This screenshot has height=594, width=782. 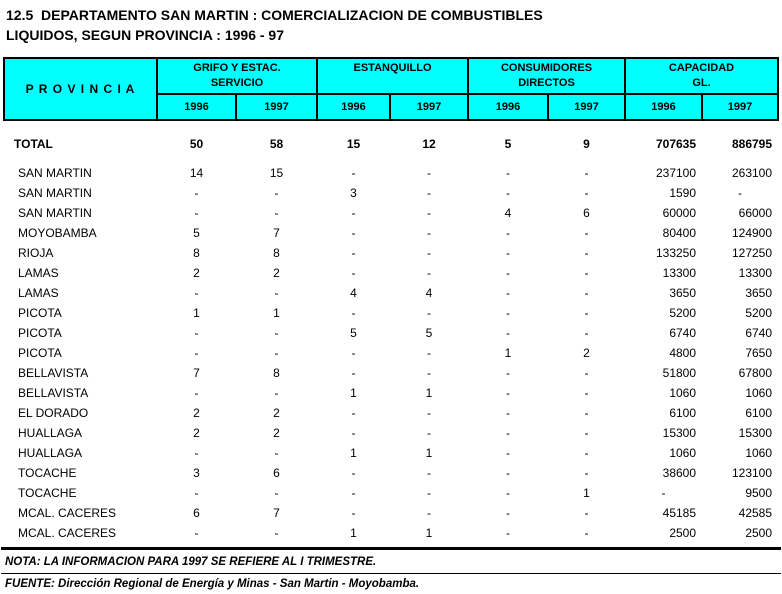 What do you see at coordinates (53, 413) in the screenshot?
I see `province-label: EL DORADO` at bounding box center [53, 413].